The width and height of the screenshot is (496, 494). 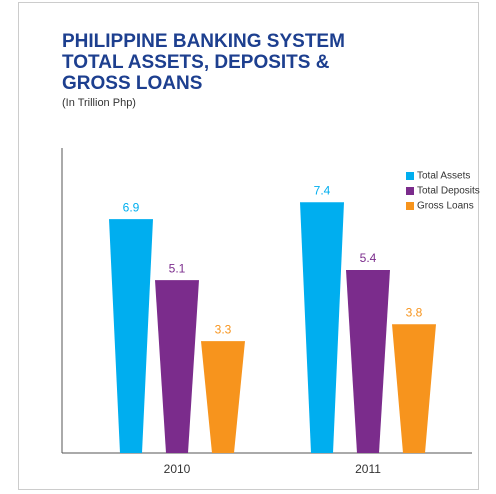 I want to click on value-label: 5.1, so click(x=177, y=268).